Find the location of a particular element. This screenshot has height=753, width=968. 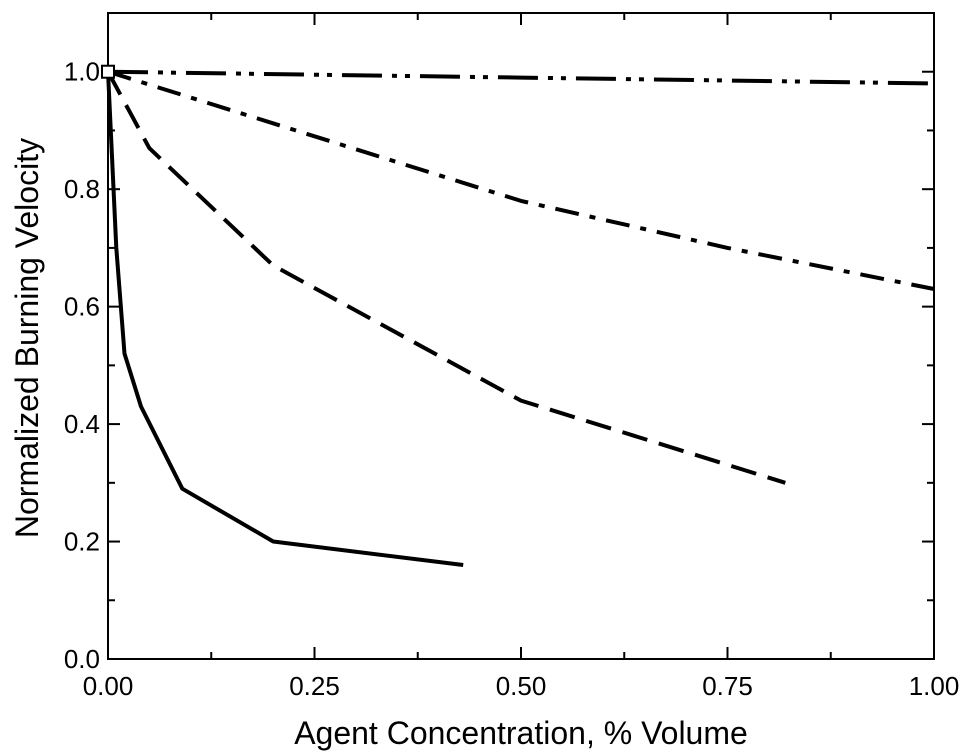

x-tick-label-2: 0.50 is located at coordinates (521, 686).